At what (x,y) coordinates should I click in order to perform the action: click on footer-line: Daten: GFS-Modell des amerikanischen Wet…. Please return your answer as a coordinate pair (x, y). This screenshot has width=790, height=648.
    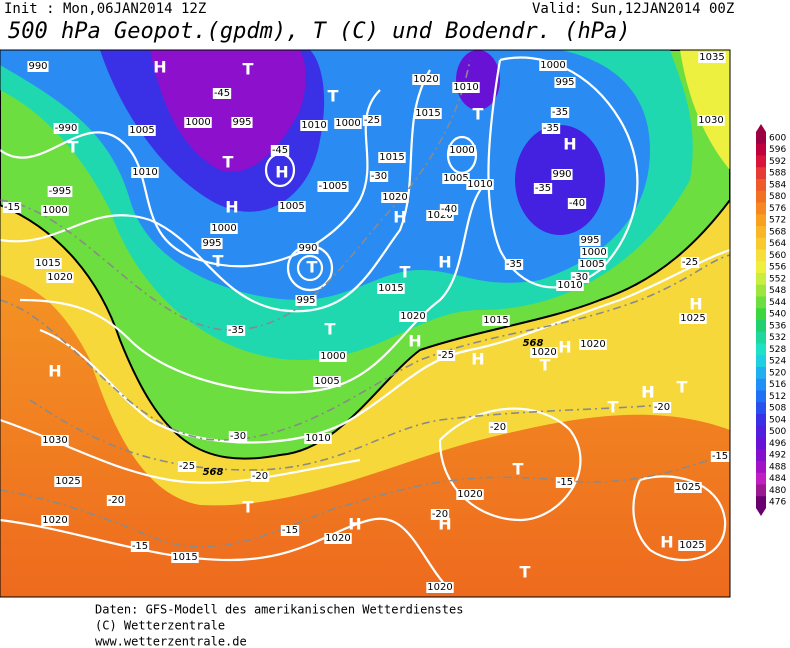
    Looking at the image, I should click on (279, 610).